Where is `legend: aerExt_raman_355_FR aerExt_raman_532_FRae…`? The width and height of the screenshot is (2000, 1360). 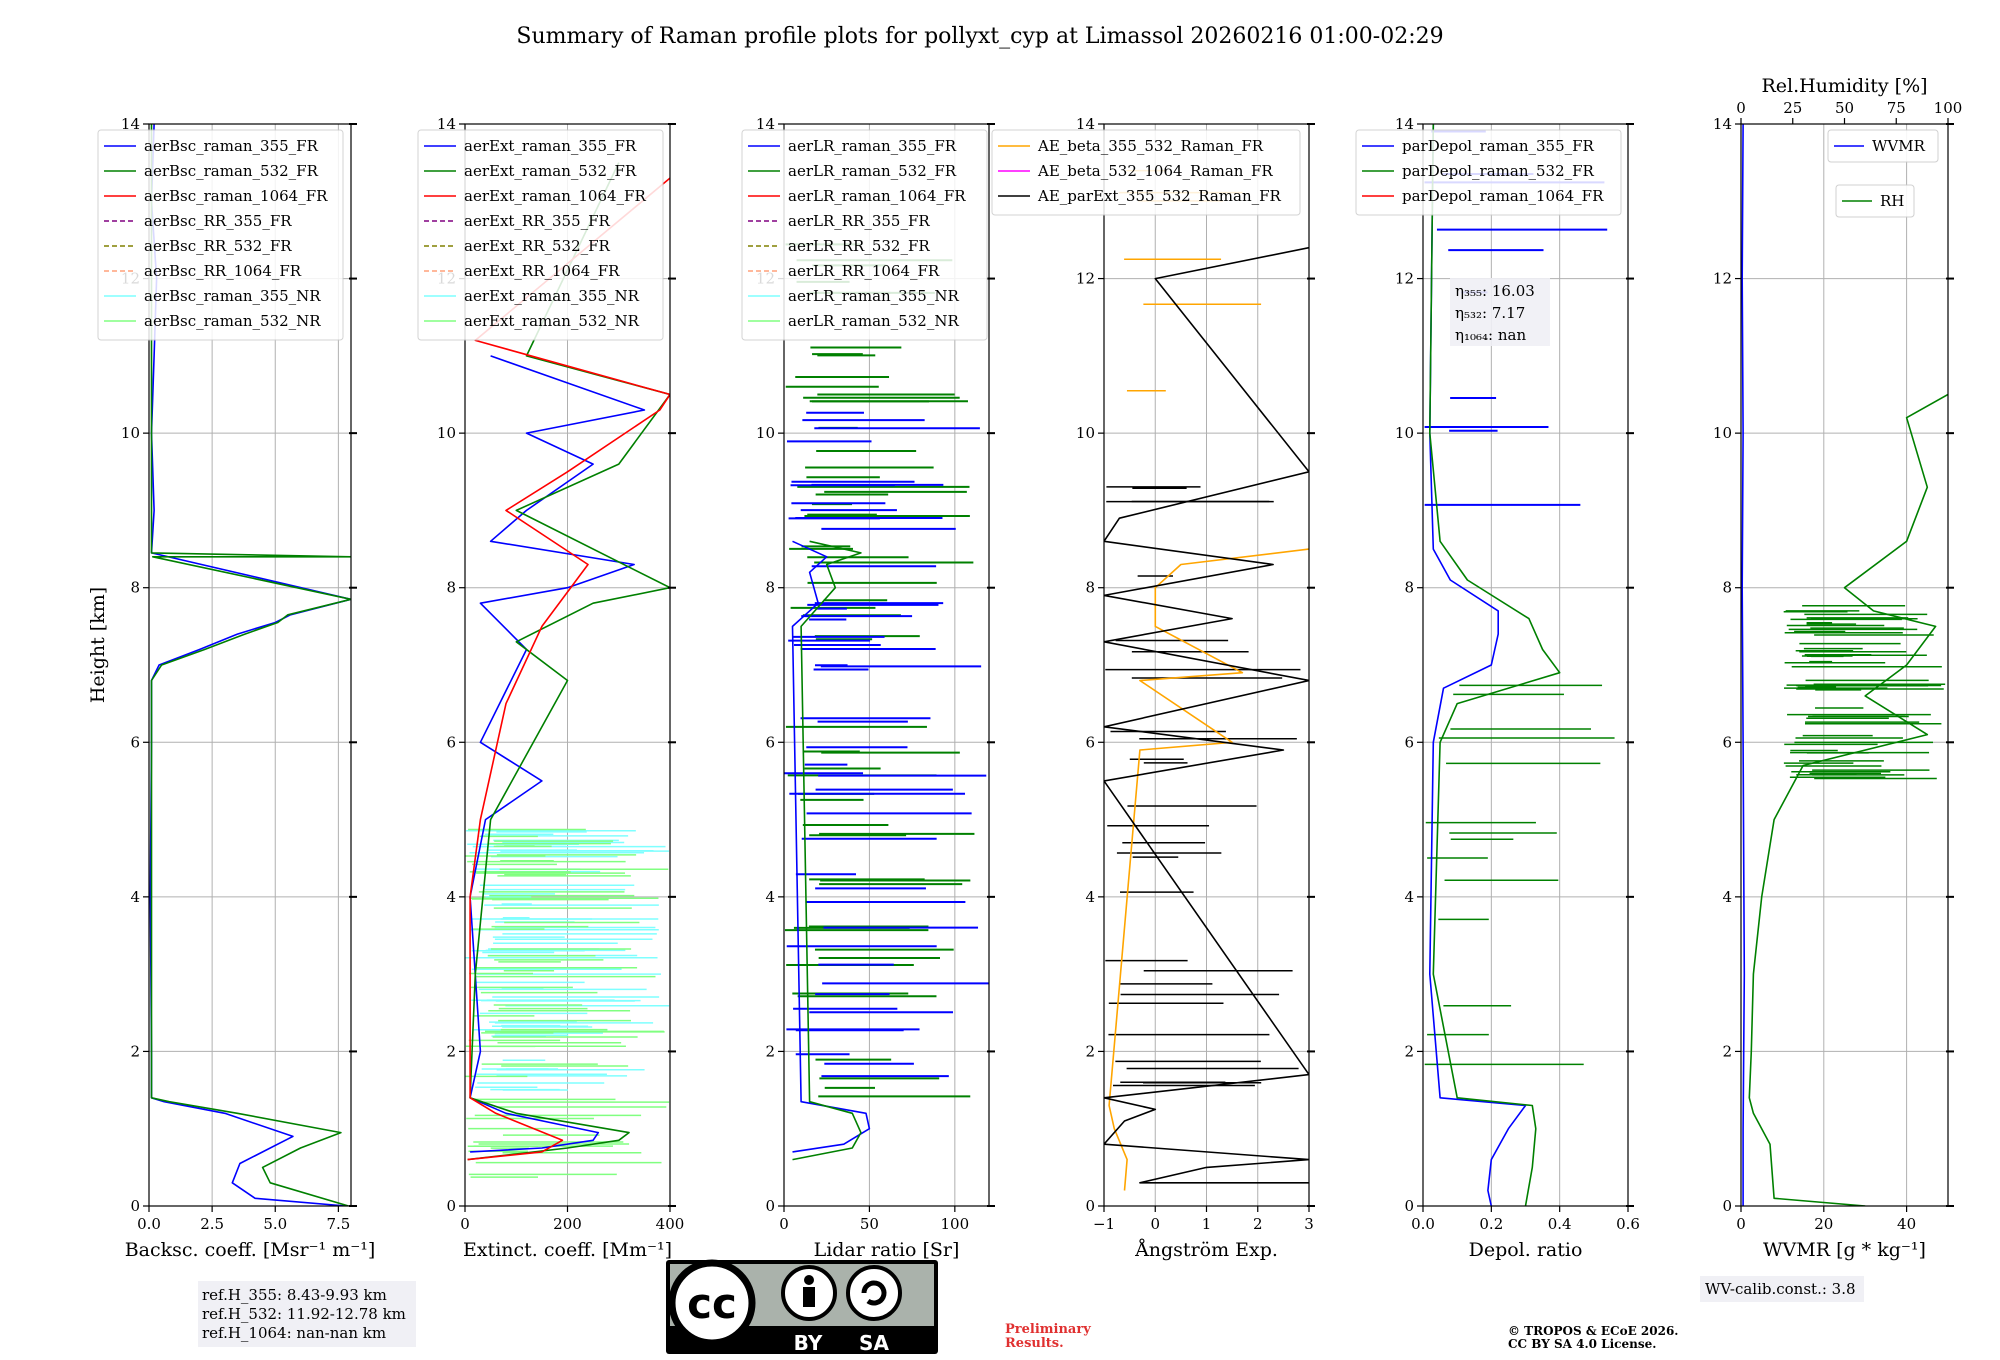 legend: aerExt_raman_355_FR aerExt_raman_532_FRae… is located at coordinates (540, 235).